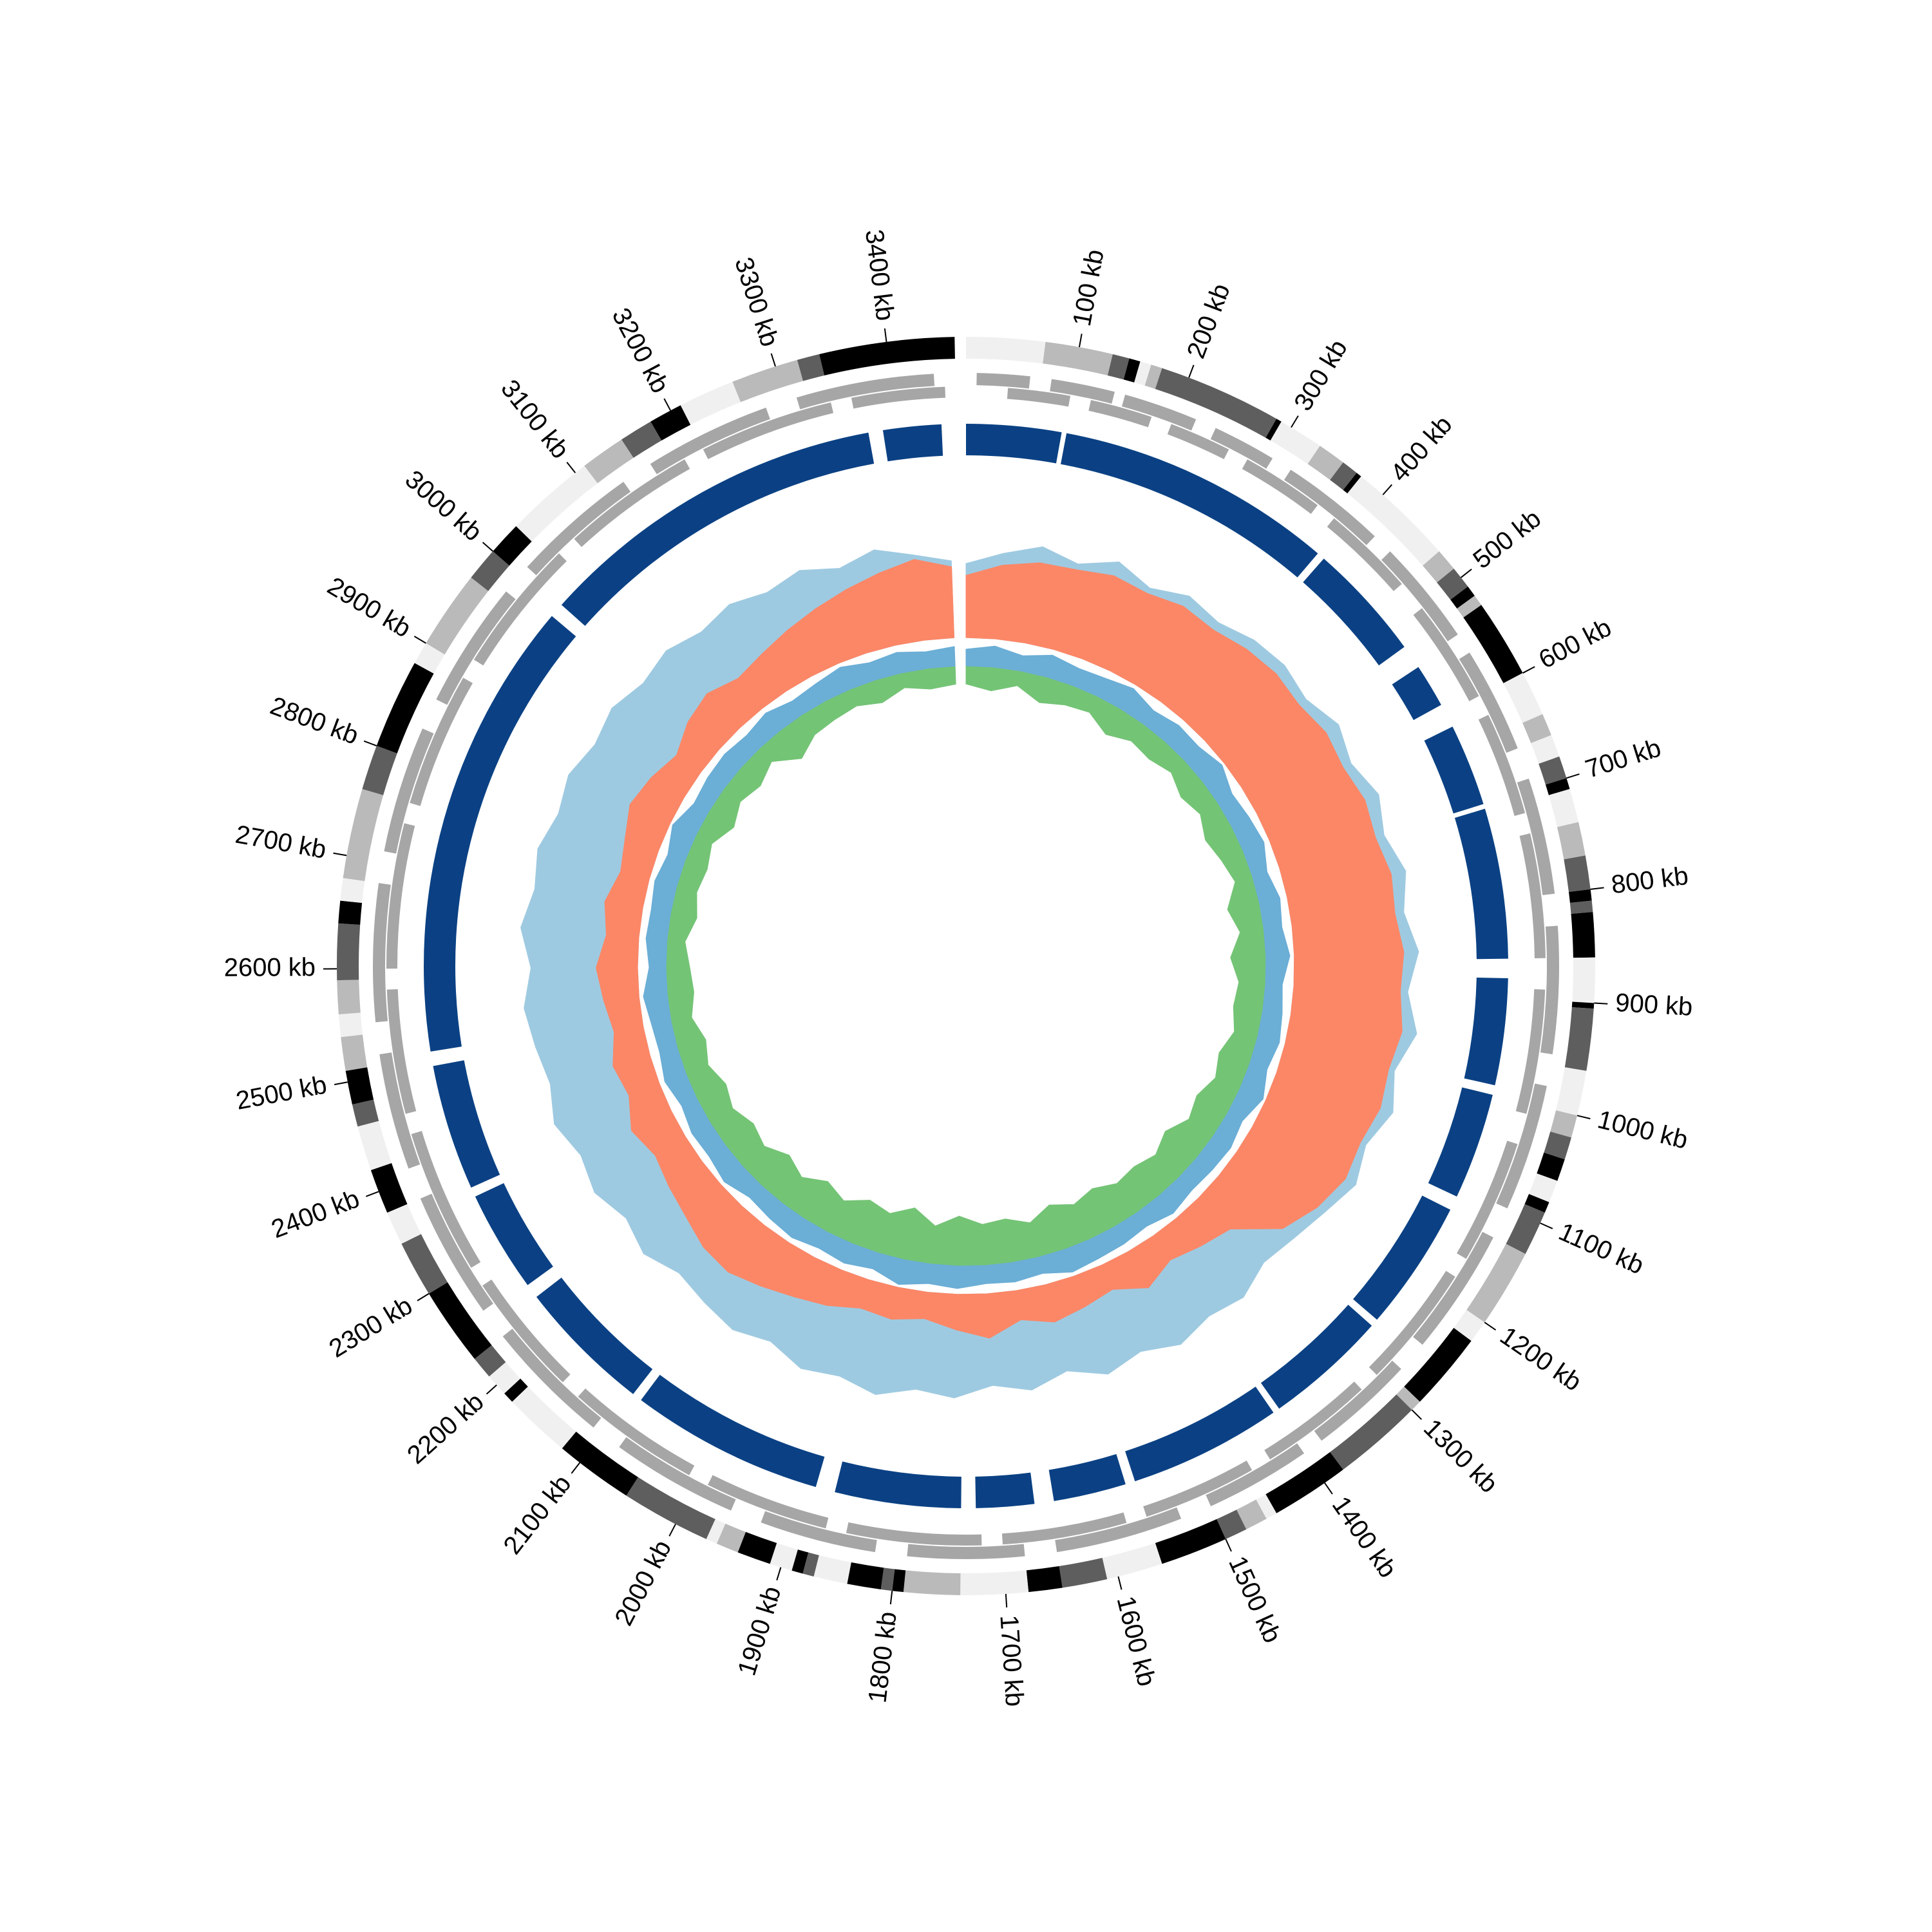  What do you see at coordinates (444, 506) in the screenshot?
I see `x-tick-label: 3000 kb` at bounding box center [444, 506].